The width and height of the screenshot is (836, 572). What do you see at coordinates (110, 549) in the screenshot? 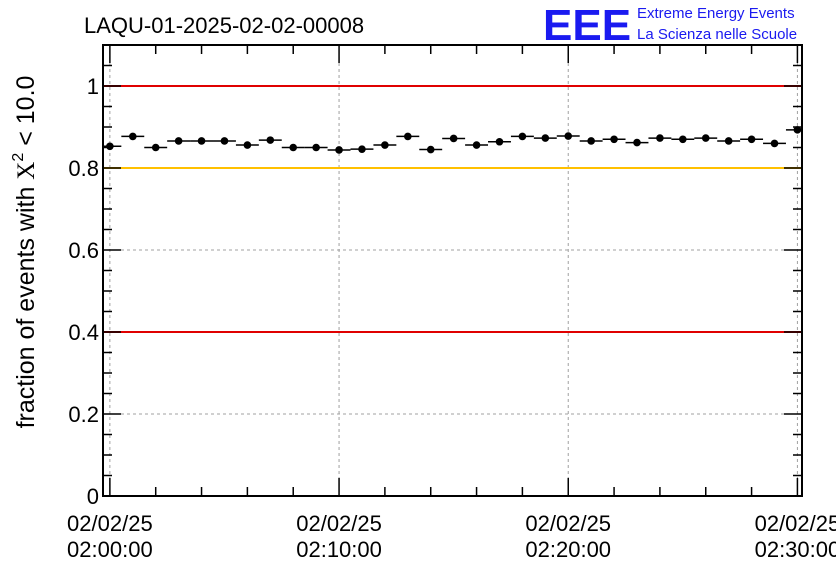
I see `x-tick-label-time: 02:00:00` at bounding box center [110, 549].